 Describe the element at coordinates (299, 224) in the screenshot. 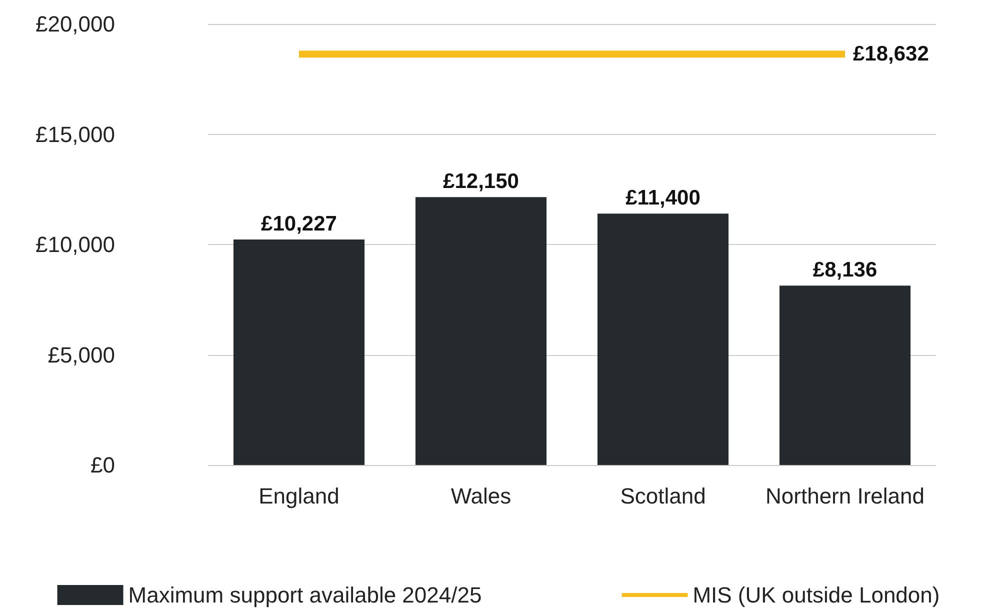

I see `data-label: £10,227` at that location.